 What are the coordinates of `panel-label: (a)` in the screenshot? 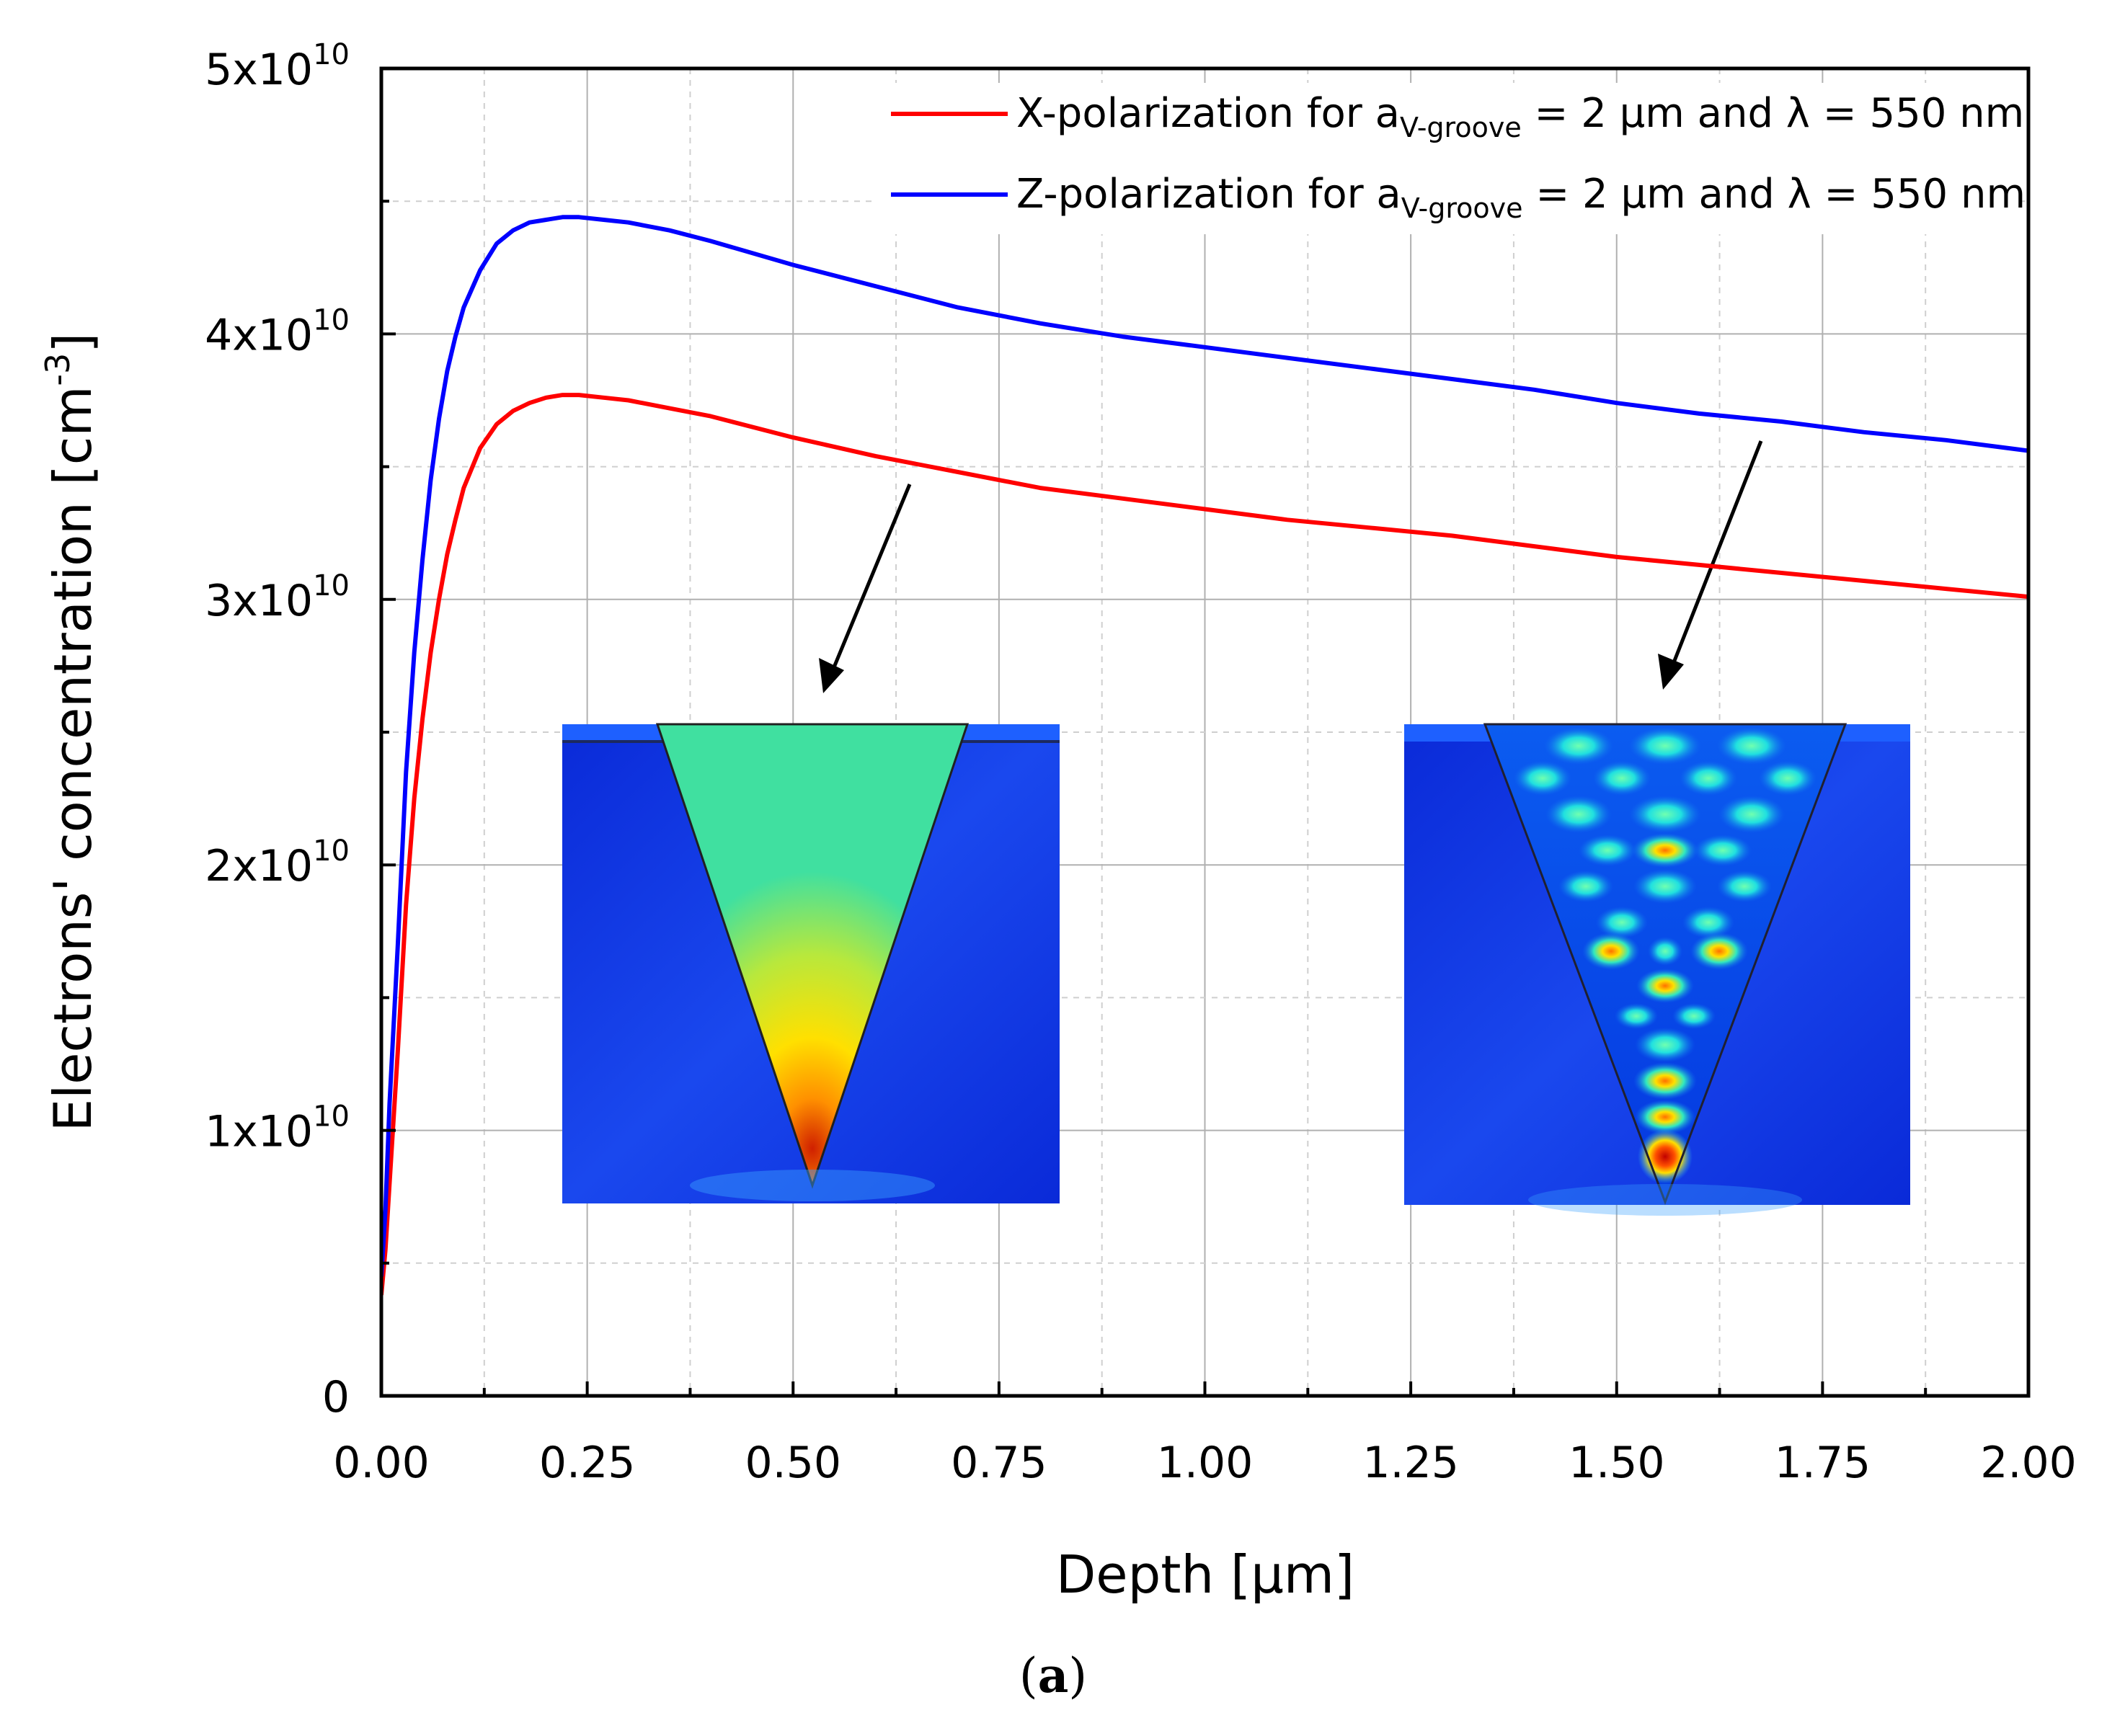 It's located at (1053, 1676).